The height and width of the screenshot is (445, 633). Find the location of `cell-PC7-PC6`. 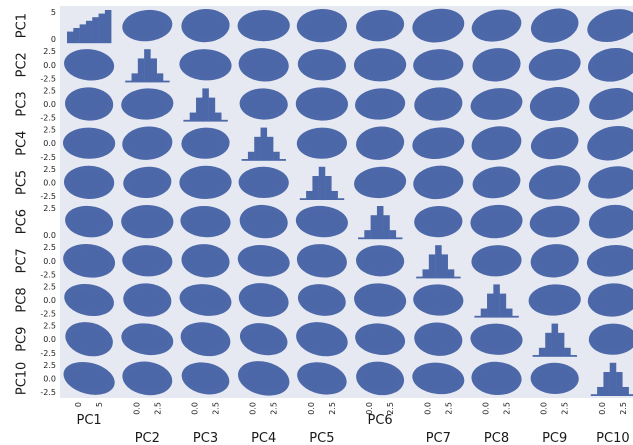

cell-PC7-PC6 is located at coordinates (380, 261).